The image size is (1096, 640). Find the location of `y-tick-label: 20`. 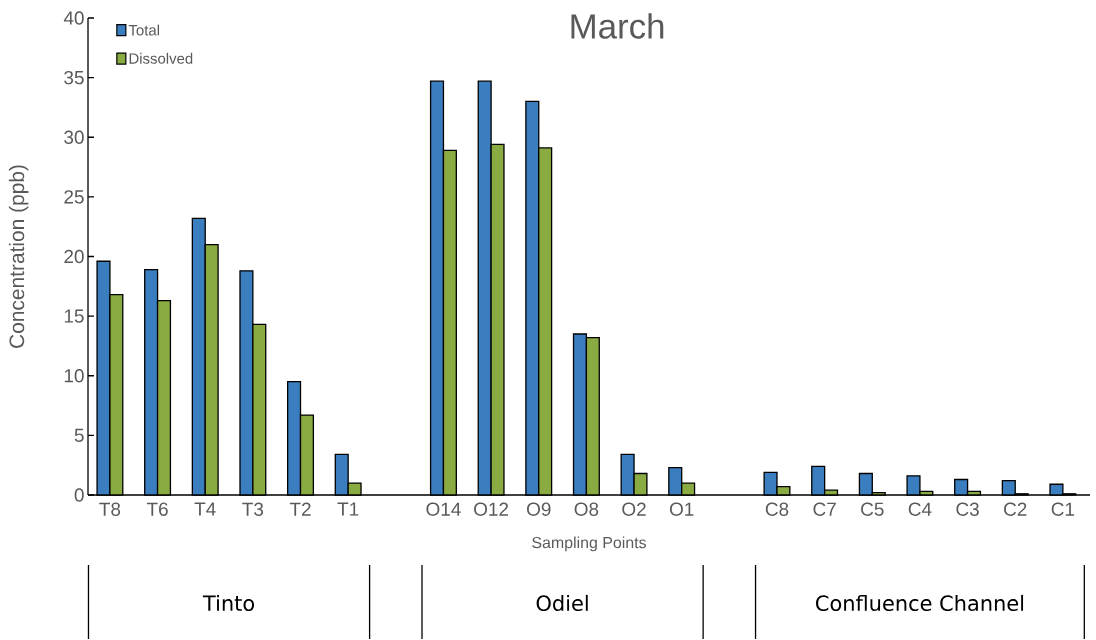

y-tick-label: 20 is located at coordinates (74, 256).